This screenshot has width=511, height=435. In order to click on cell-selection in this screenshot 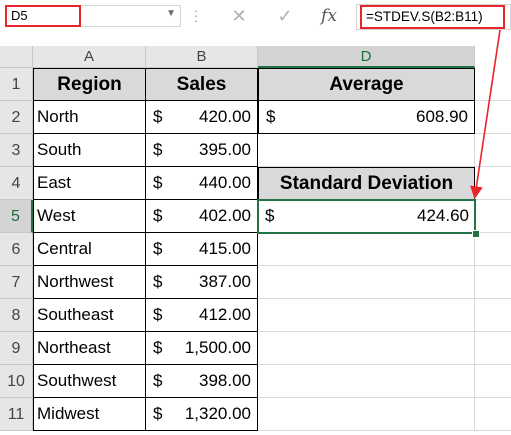, I will do `click(366, 216)`.